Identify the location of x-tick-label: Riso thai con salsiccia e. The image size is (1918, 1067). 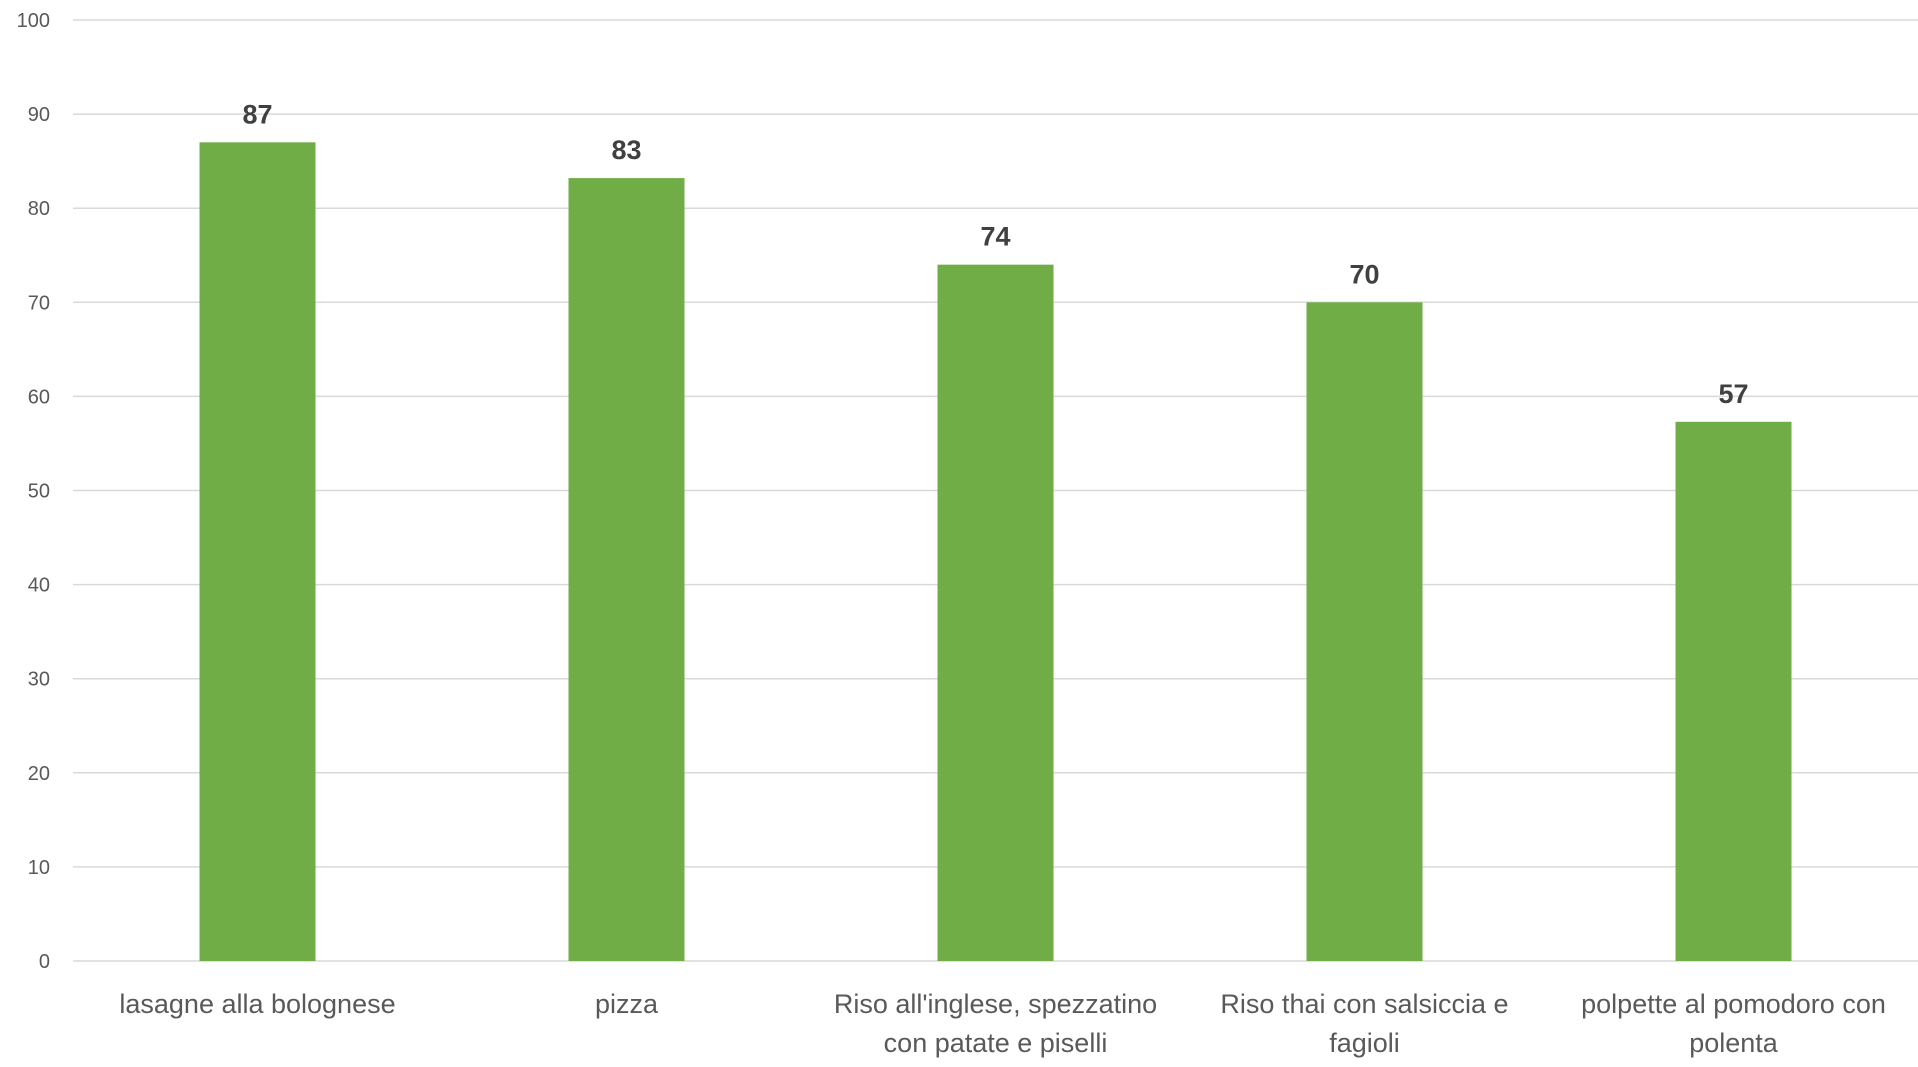
(1364, 1004).